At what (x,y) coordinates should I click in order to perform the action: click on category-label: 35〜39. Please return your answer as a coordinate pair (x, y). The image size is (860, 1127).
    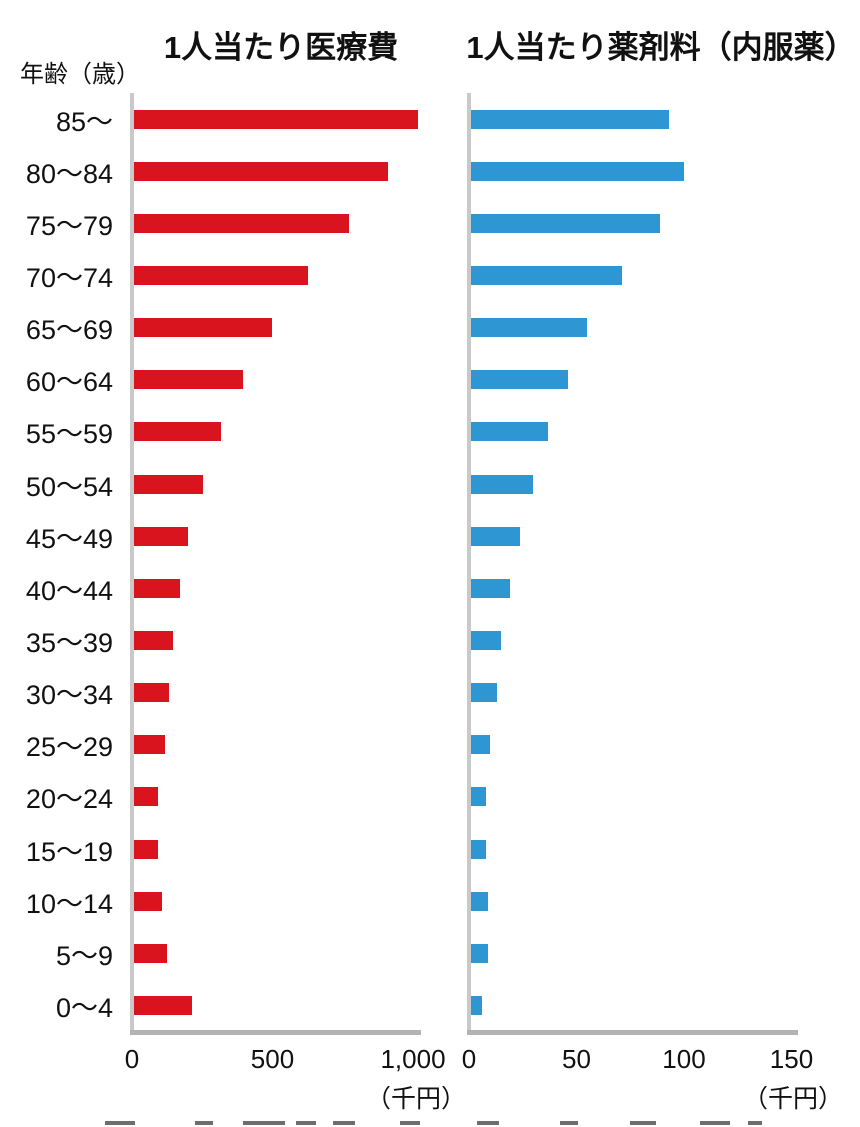
    Looking at the image, I should click on (69, 642).